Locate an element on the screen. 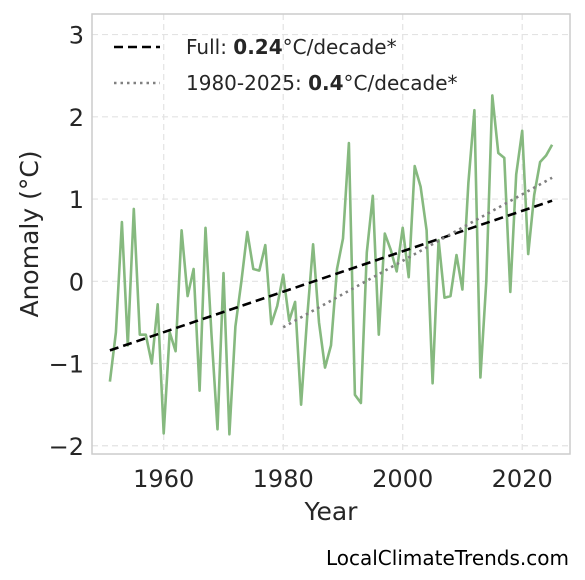 The height and width of the screenshot is (580, 585). legend-label-recent-trend: 1980-2025: 0.4°C/decade* is located at coordinates (322, 83).